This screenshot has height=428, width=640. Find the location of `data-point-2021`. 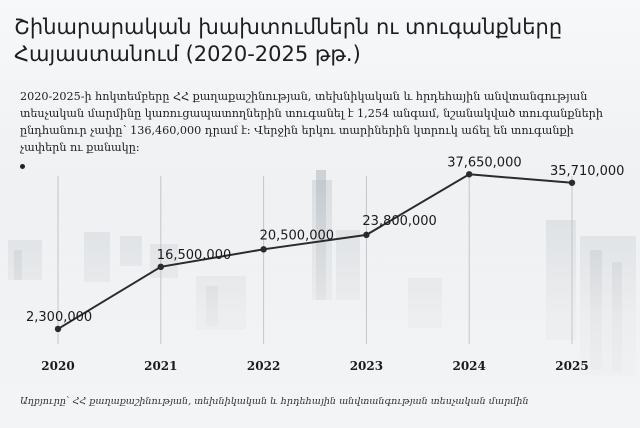

data-point-2021 is located at coordinates (160, 267).